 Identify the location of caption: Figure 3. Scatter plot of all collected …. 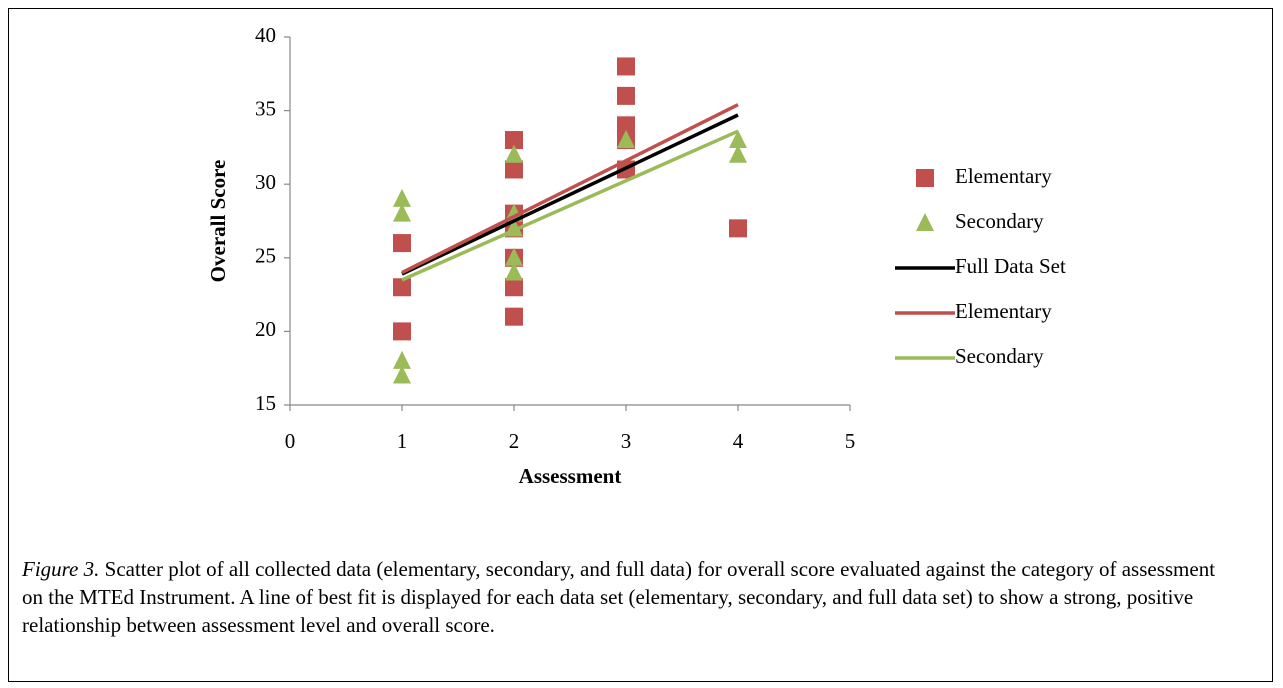
(629, 597).